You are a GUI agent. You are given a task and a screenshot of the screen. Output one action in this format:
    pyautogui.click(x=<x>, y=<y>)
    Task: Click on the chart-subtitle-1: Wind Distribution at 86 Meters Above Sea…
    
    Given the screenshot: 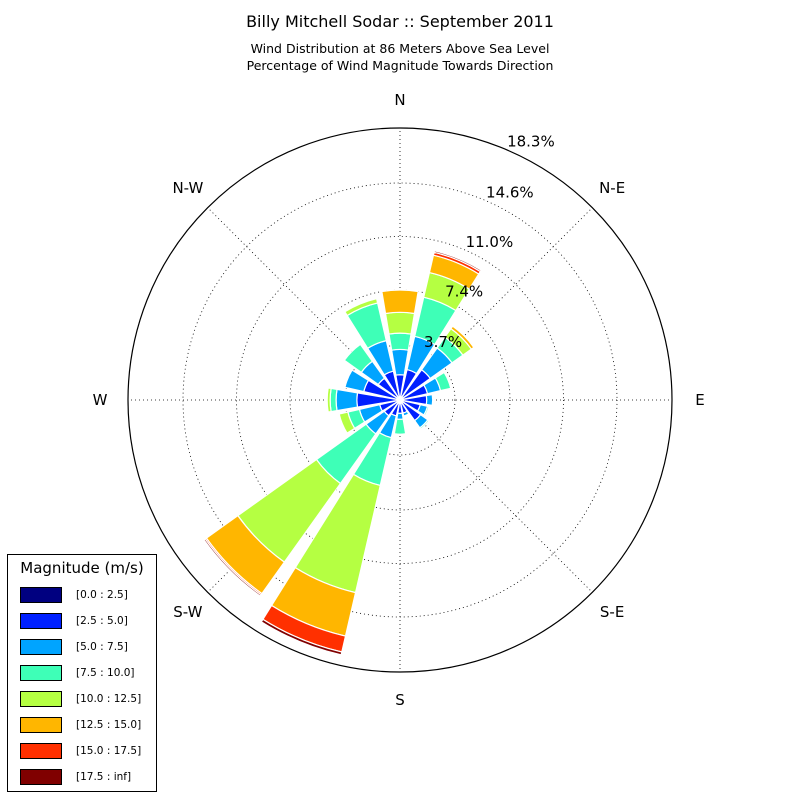 What is the action you would take?
    pyautogui.click(x=400, y=48)
    